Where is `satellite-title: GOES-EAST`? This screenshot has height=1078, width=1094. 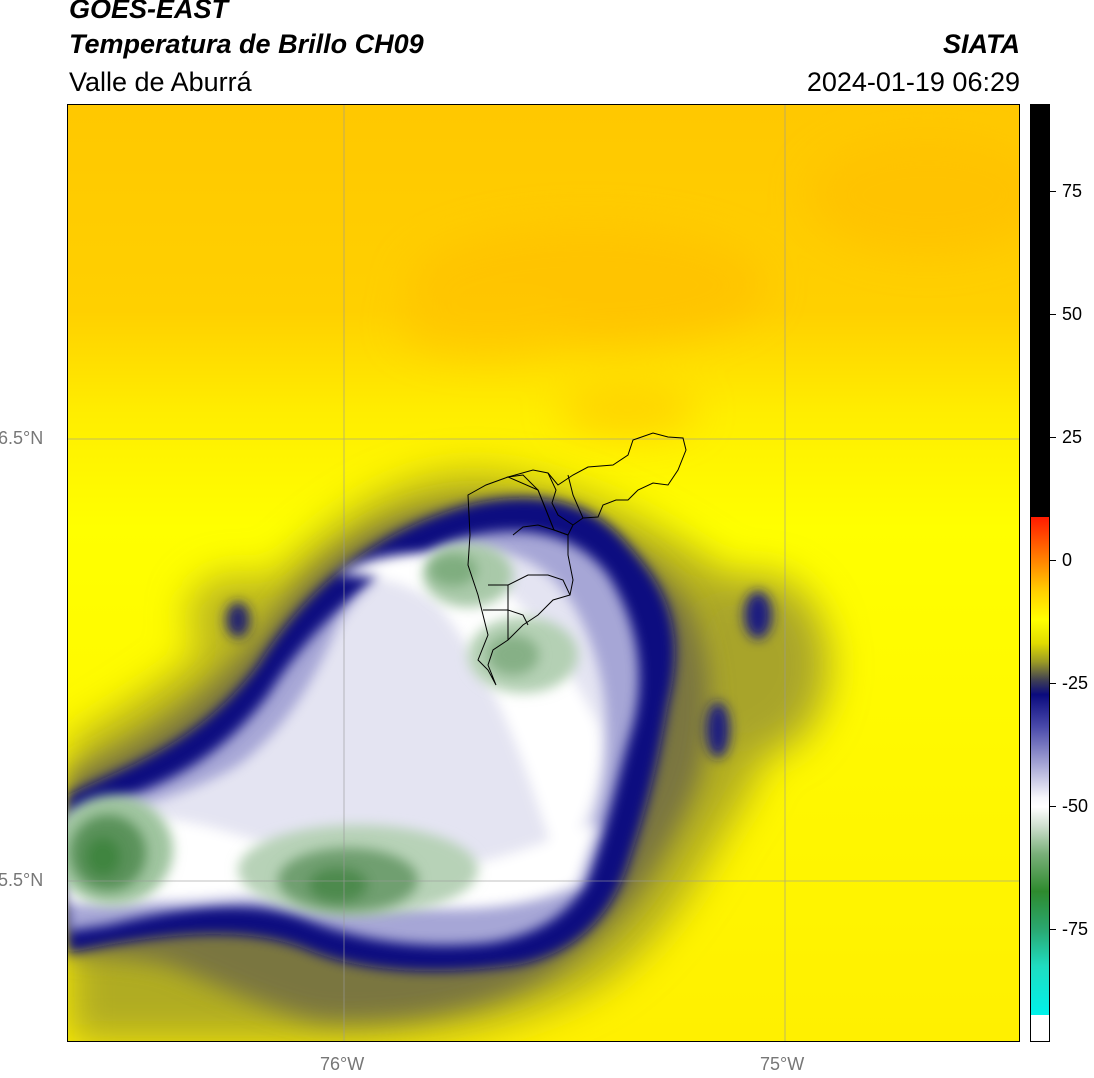
satellite-title: GOES-EAST is located at coordinates (149, 12).